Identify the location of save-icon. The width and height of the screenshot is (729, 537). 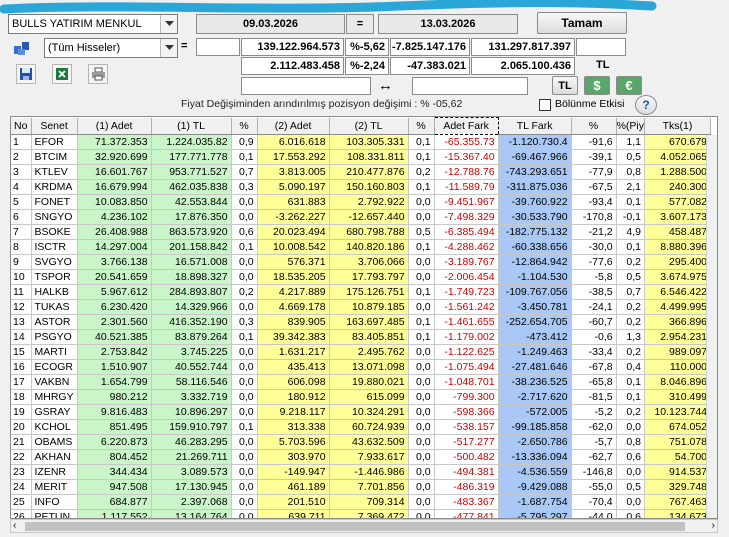
(26, 74).